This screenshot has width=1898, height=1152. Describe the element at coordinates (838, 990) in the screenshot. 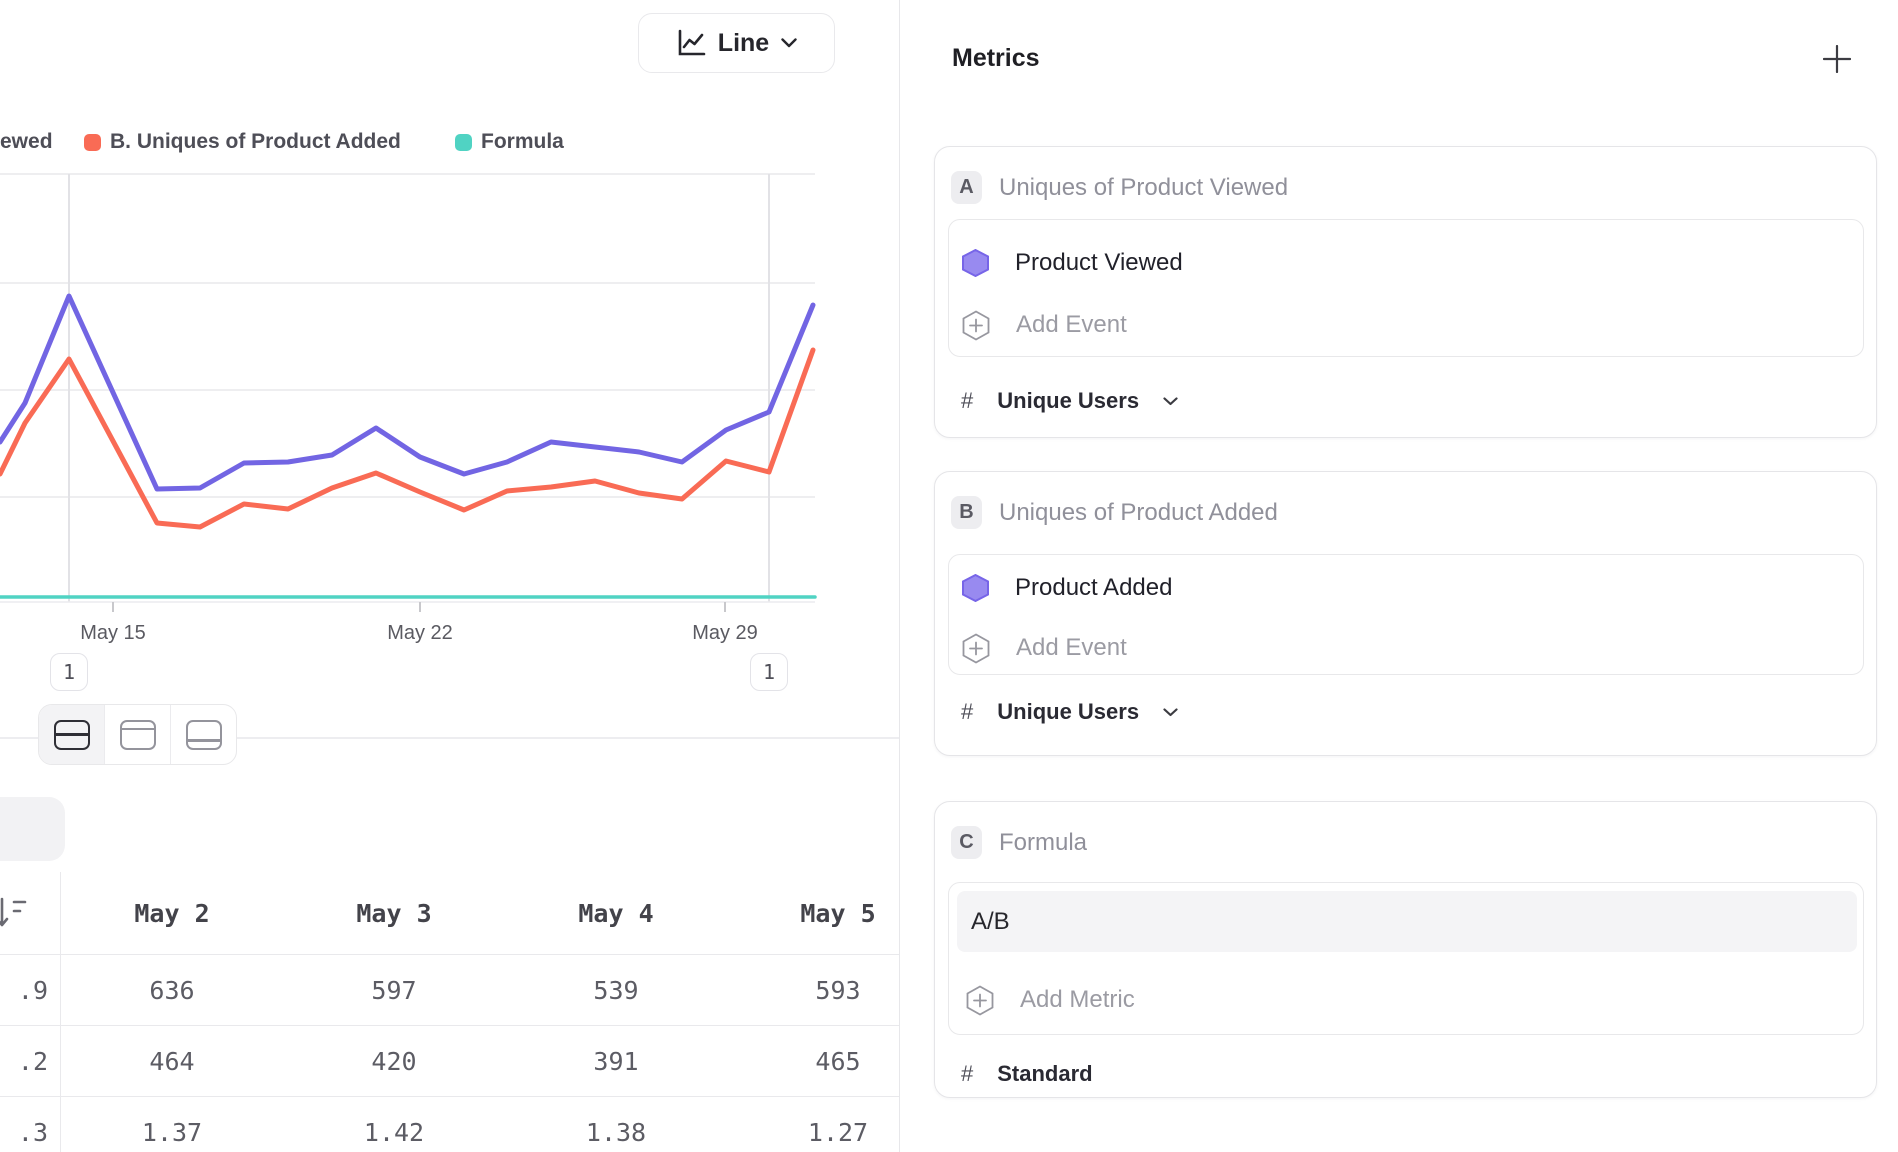

I see `table-cell: 593` at that location.